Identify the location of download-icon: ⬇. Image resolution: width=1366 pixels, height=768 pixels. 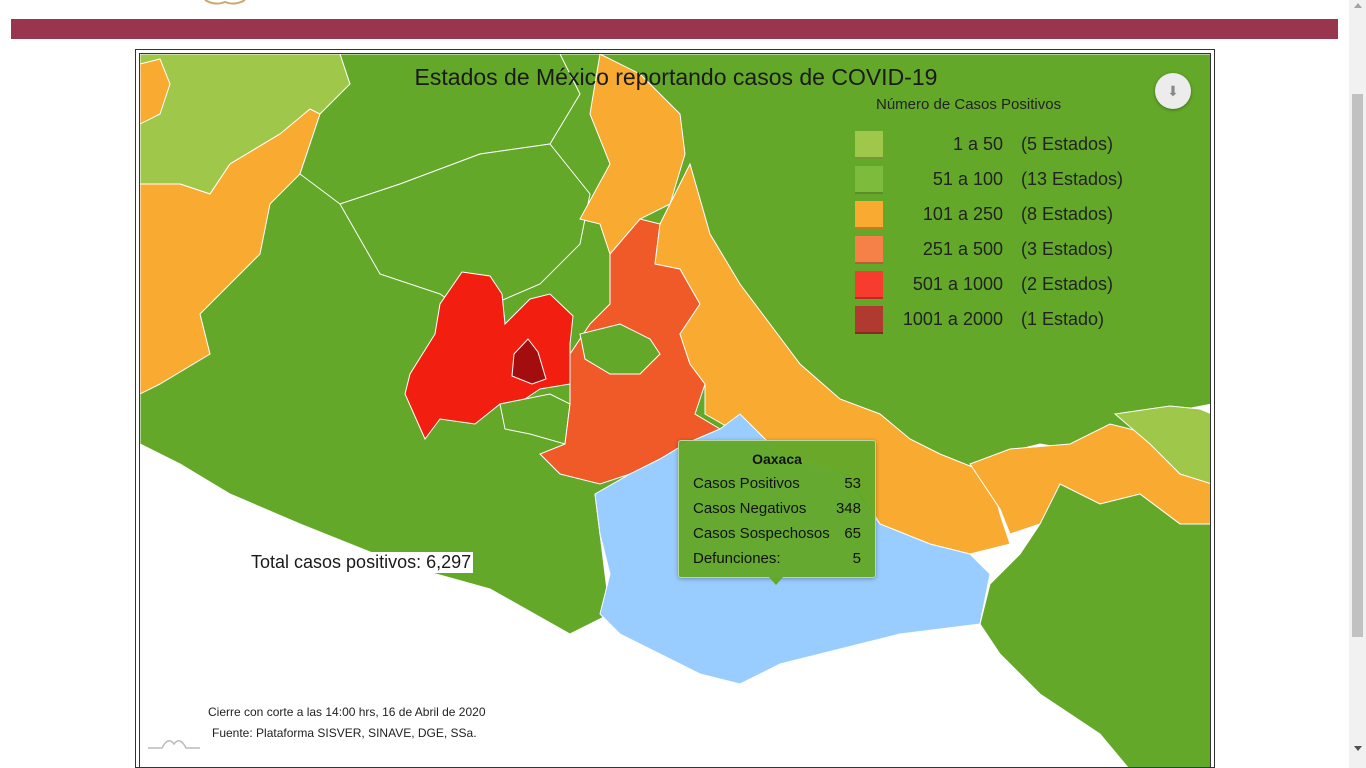
(1173, 90).